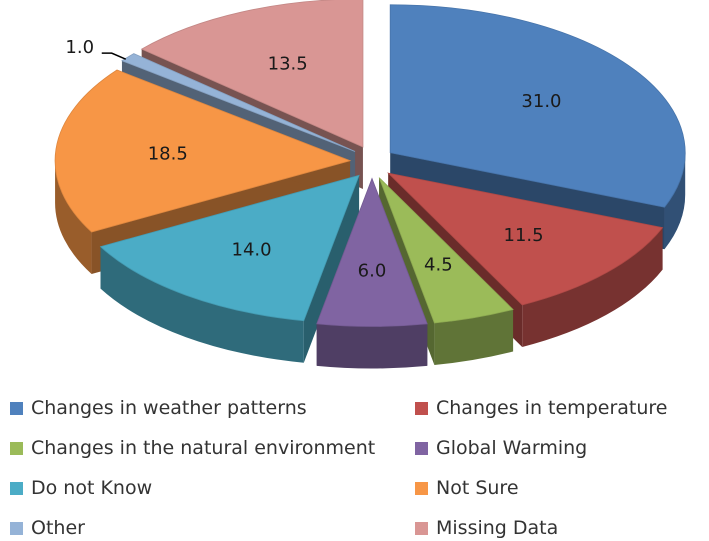 The width and height of the screenshot is (709, 541). What do you see at coordinates (168, 154) in the screenshot?
I see `data-label-6: 18.5` at bounding box center [168, 154].